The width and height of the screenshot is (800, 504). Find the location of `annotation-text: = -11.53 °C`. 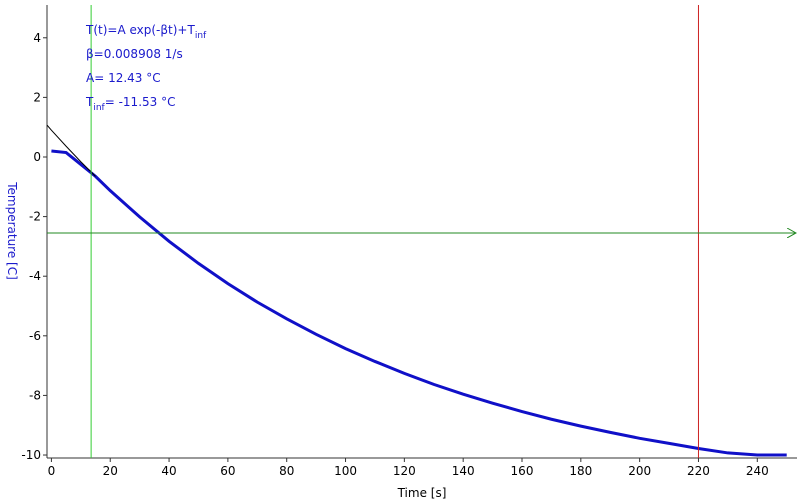

annotation-text: = -11.53 °C is located at coordinates (140, 102).